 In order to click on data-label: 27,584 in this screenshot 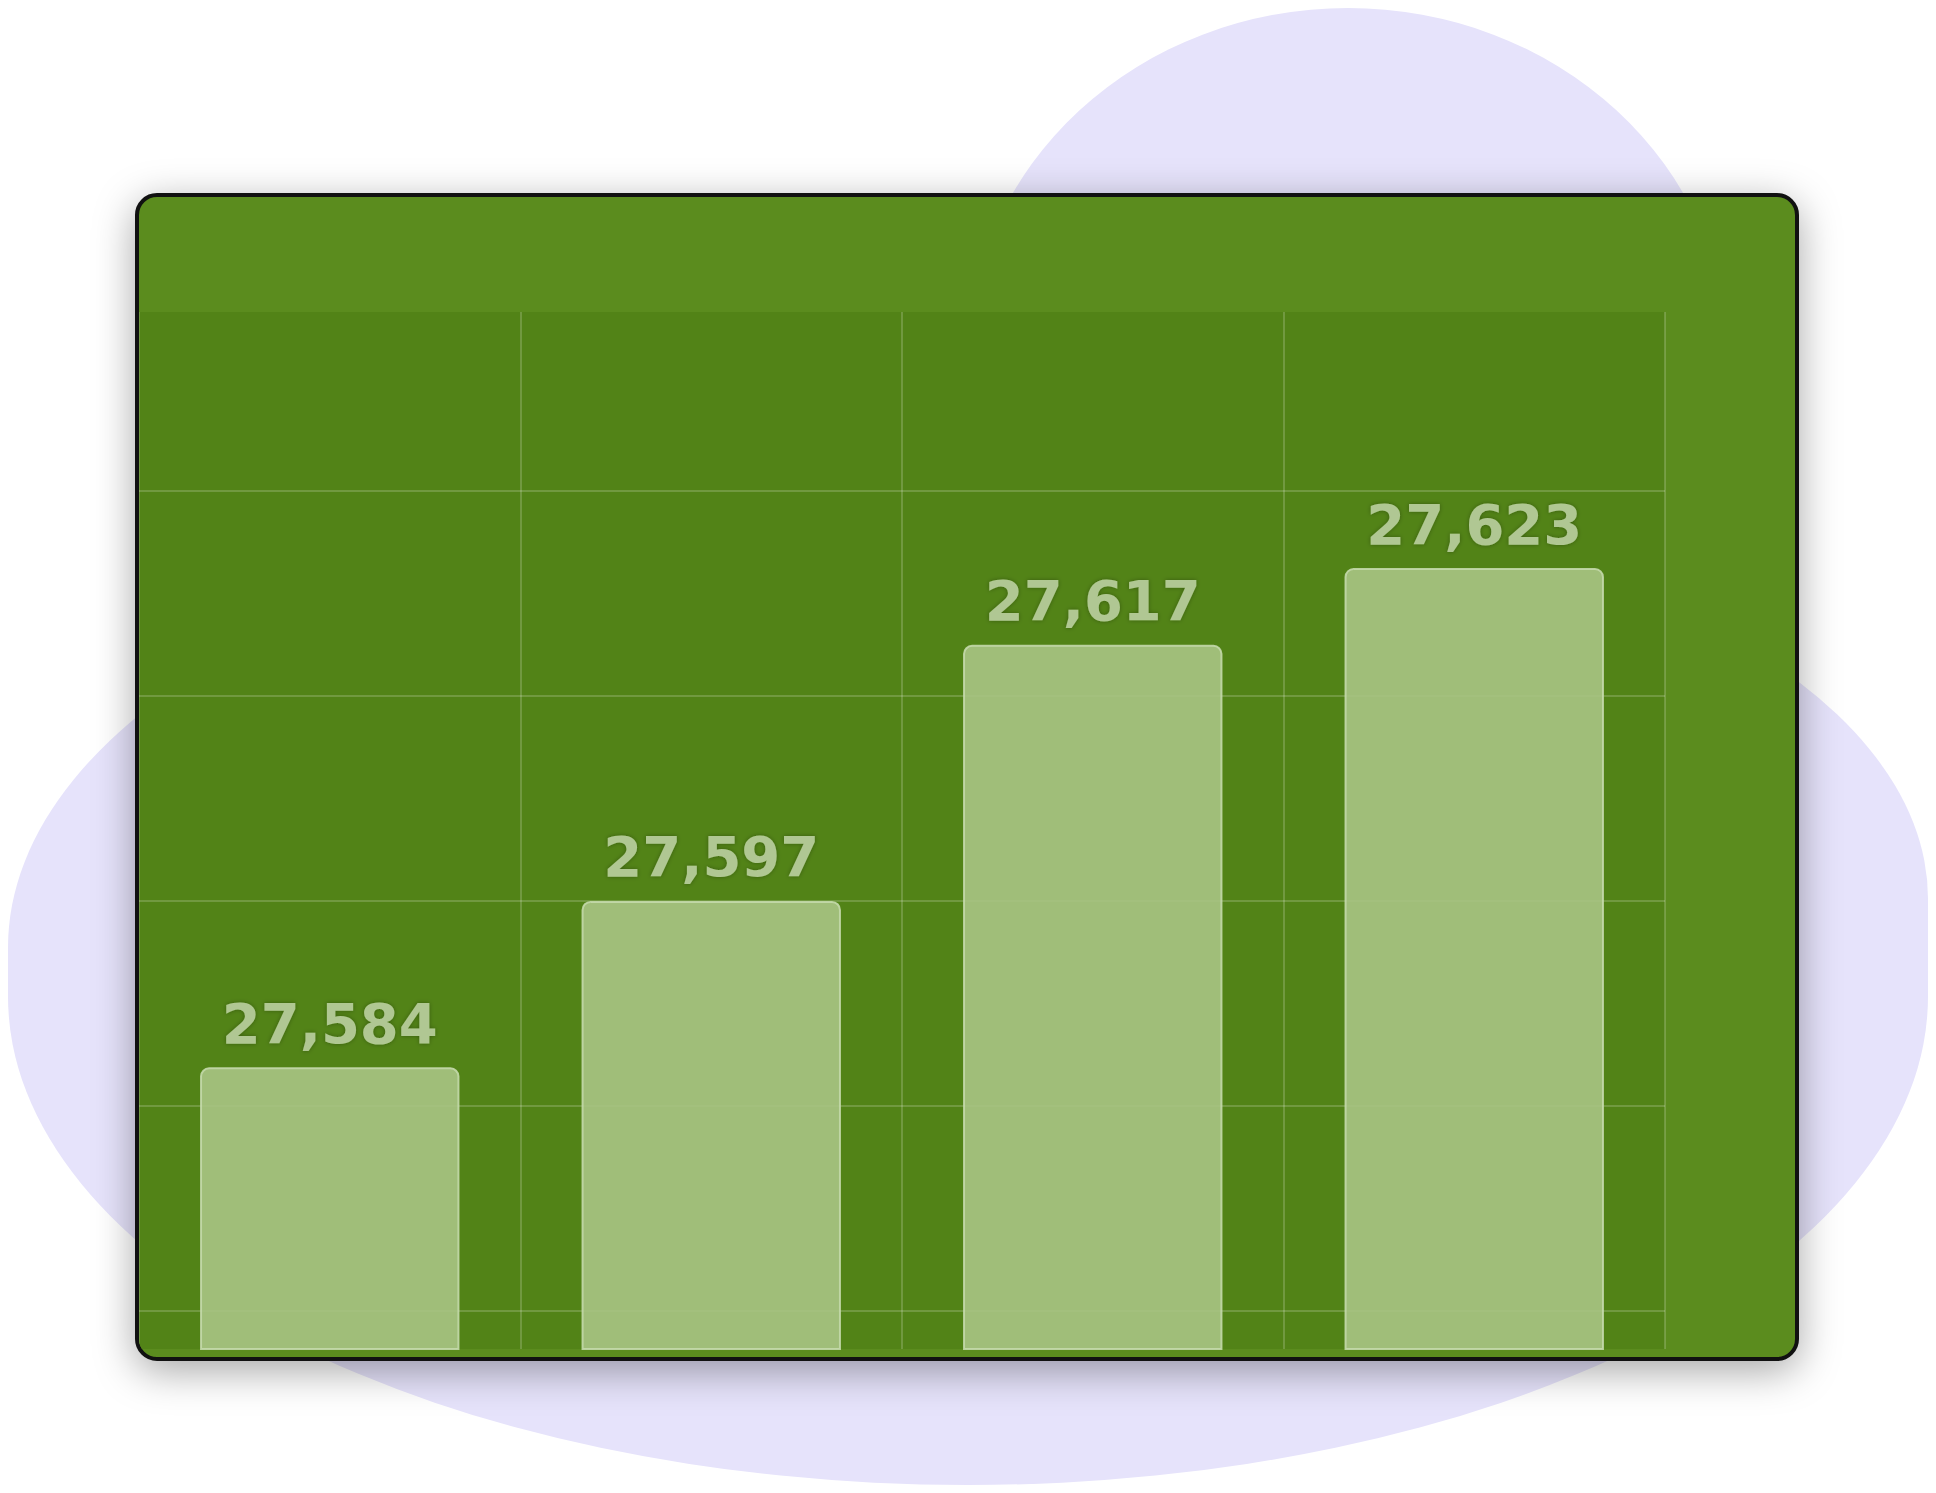, I will do `click(329, 1023)`.